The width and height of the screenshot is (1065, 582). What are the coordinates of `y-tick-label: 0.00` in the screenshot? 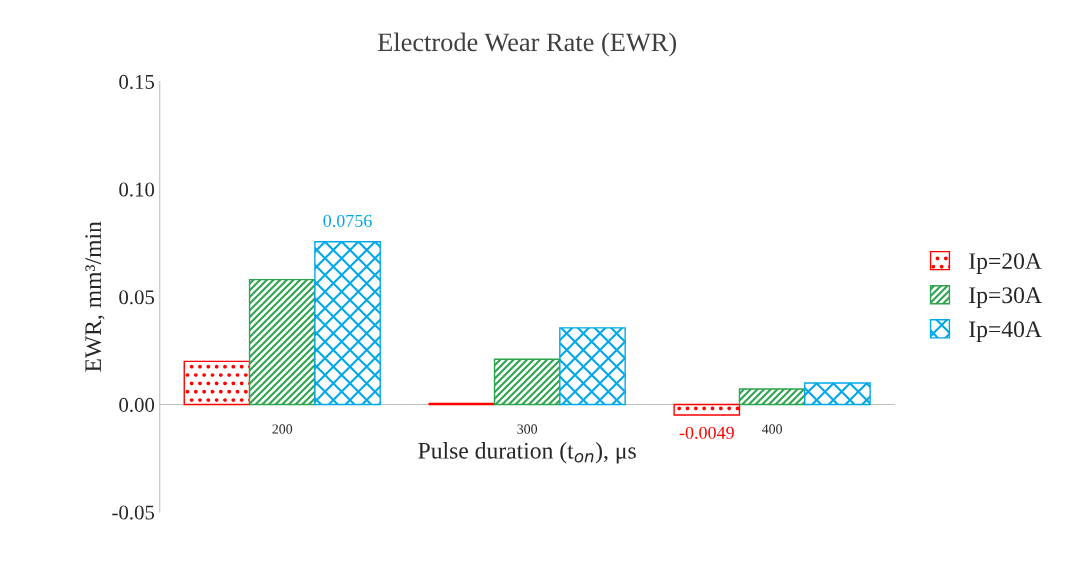 It's located at (137, 405).